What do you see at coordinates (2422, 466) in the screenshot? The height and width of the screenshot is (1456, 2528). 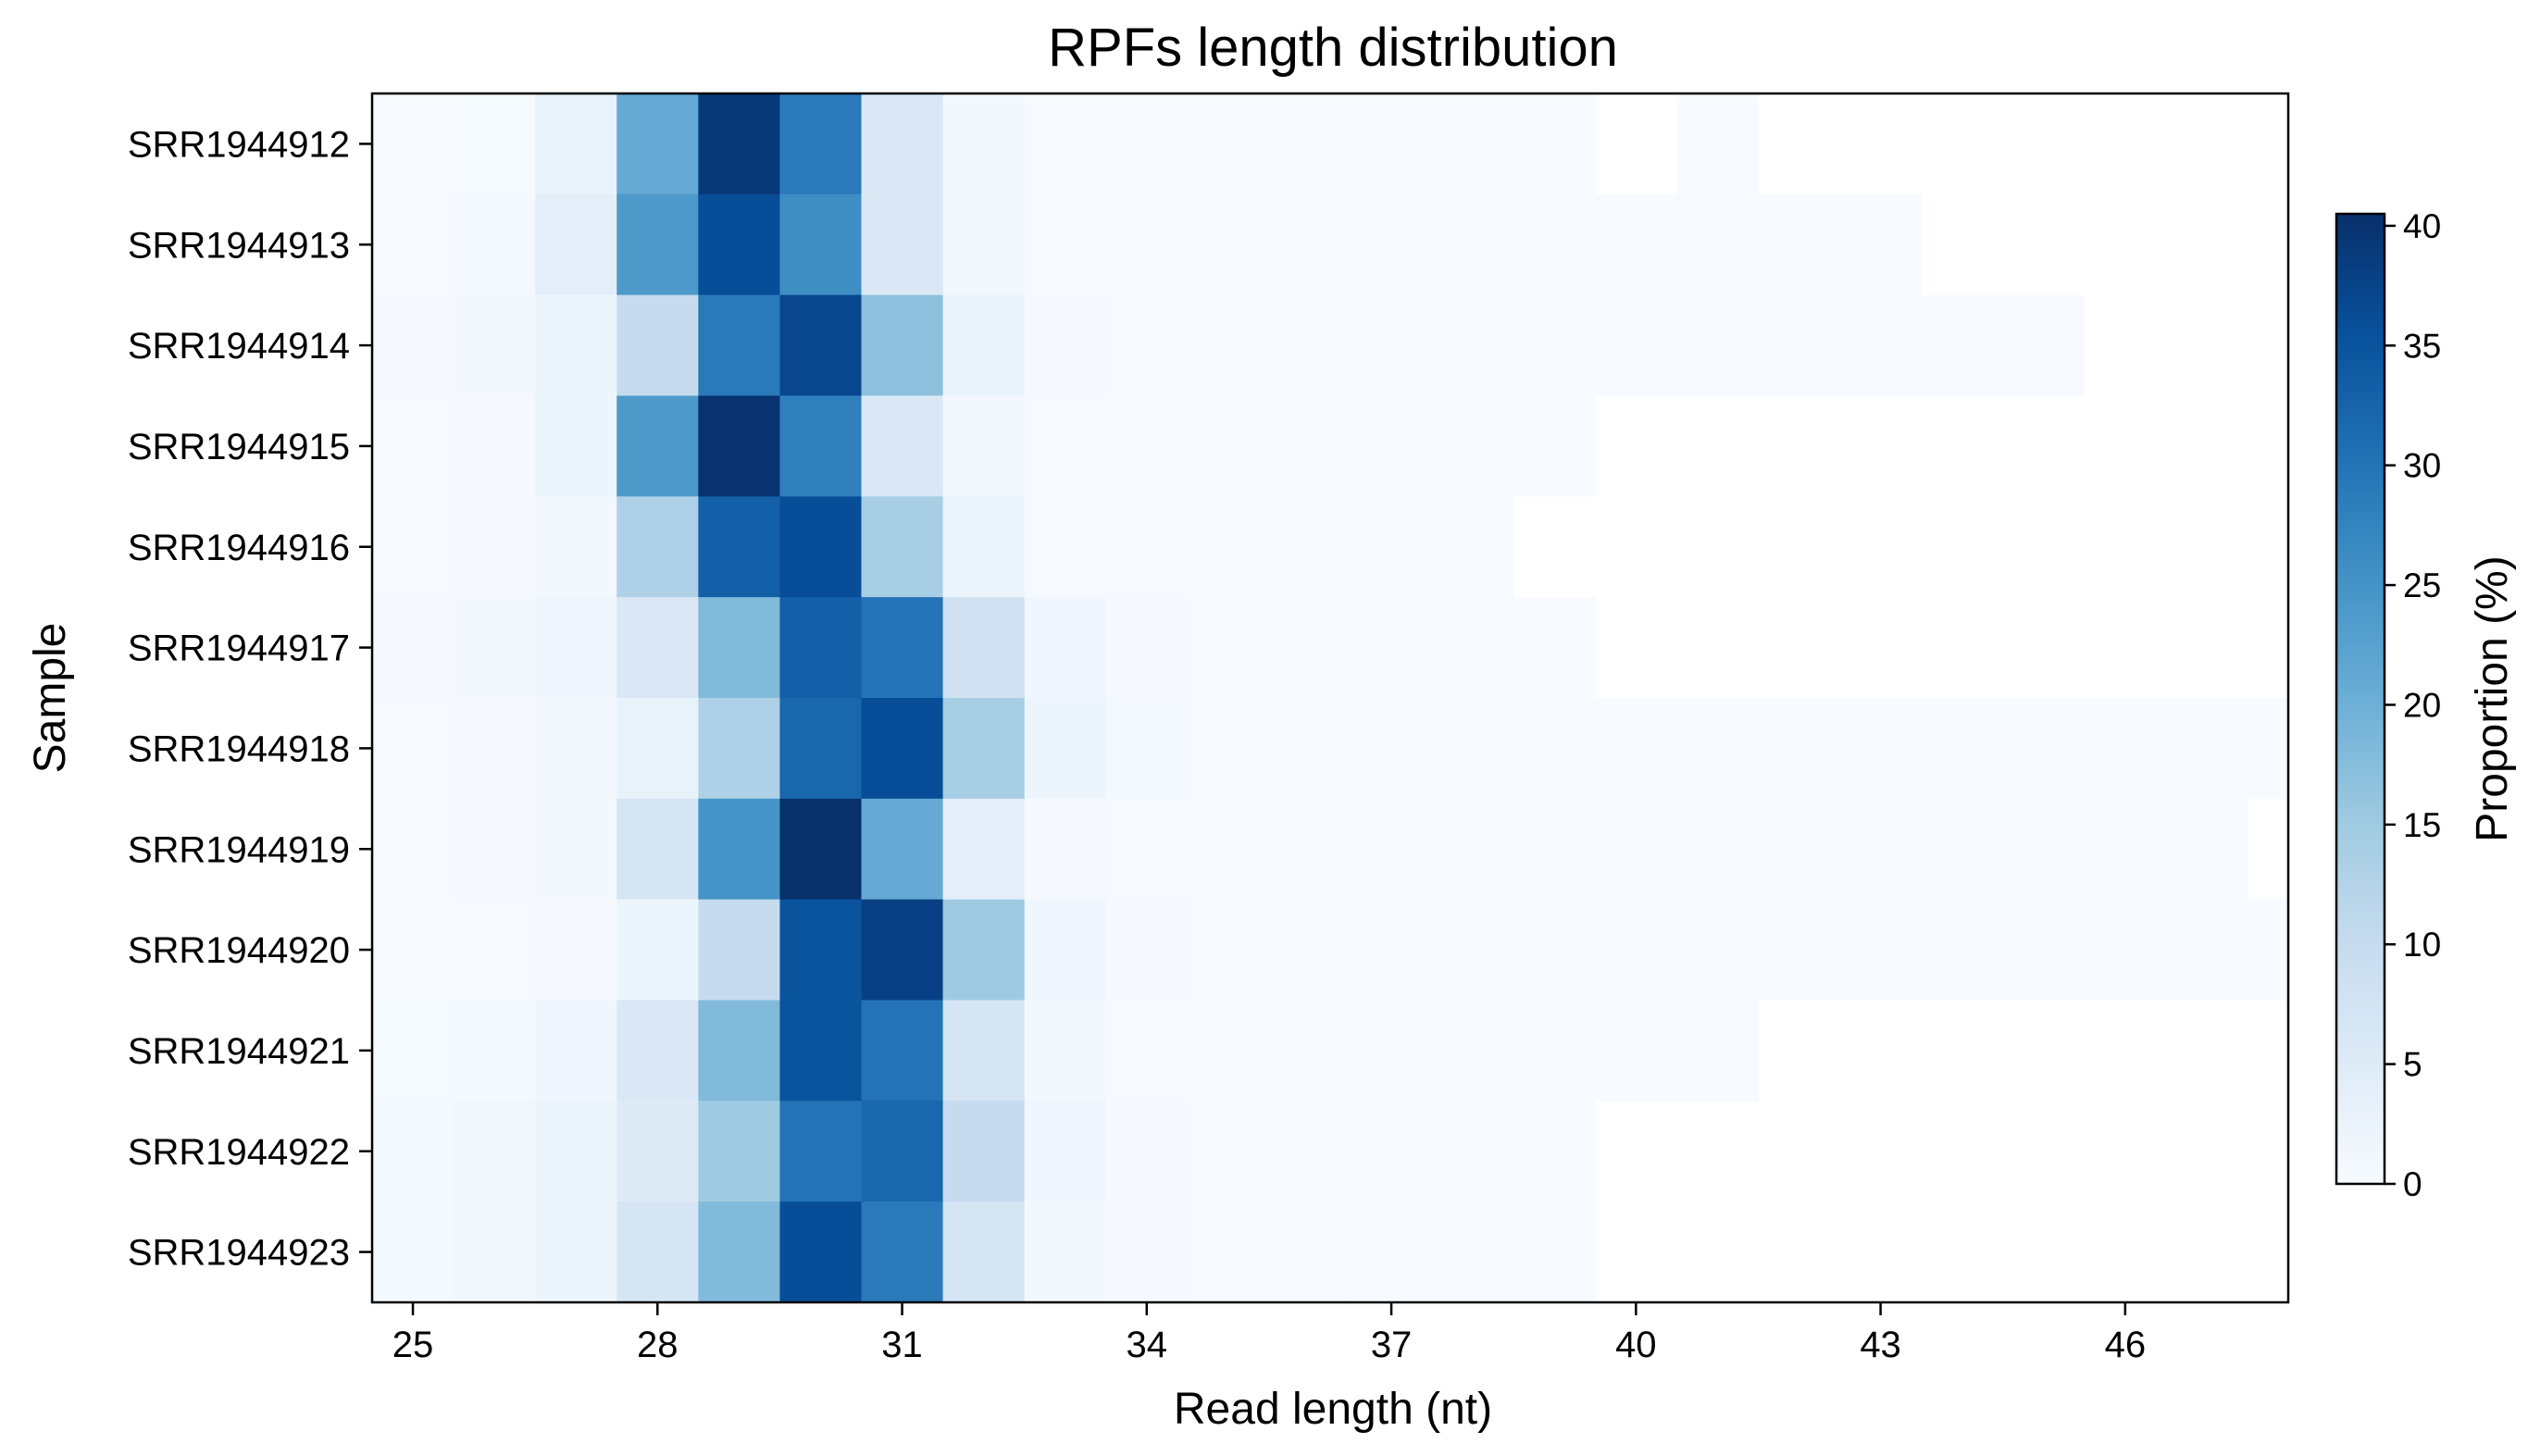 I see `colorbar-tick-label: 30` at bounding box center [2422, 466].